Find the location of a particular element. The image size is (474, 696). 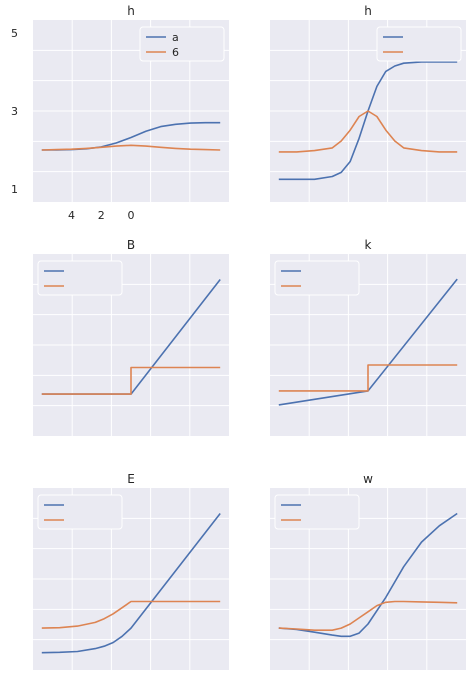

x-tick-label: 4 is located at coordinates (71, 215).